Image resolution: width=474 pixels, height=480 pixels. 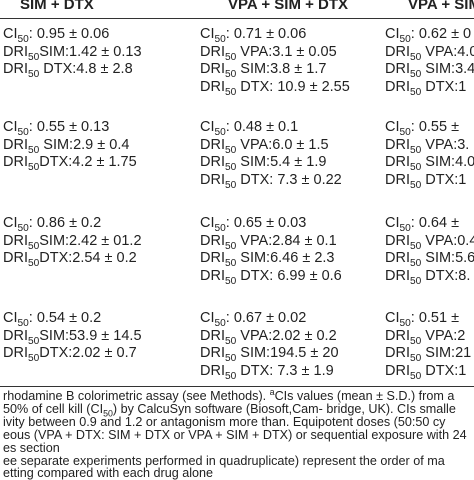 I want to click on cell-line: DRI50 SIM:194.5 ± 20, so click(x=269, y=354).